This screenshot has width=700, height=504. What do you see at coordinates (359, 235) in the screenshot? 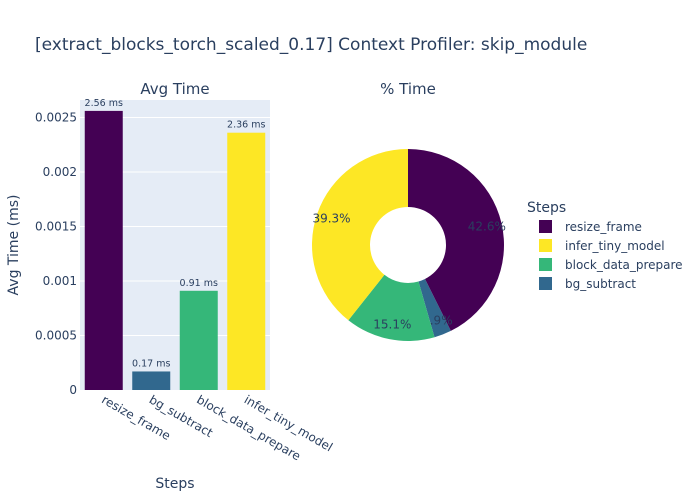
I see `slice-infer-tiny-model` at bounding box center [359, 235].